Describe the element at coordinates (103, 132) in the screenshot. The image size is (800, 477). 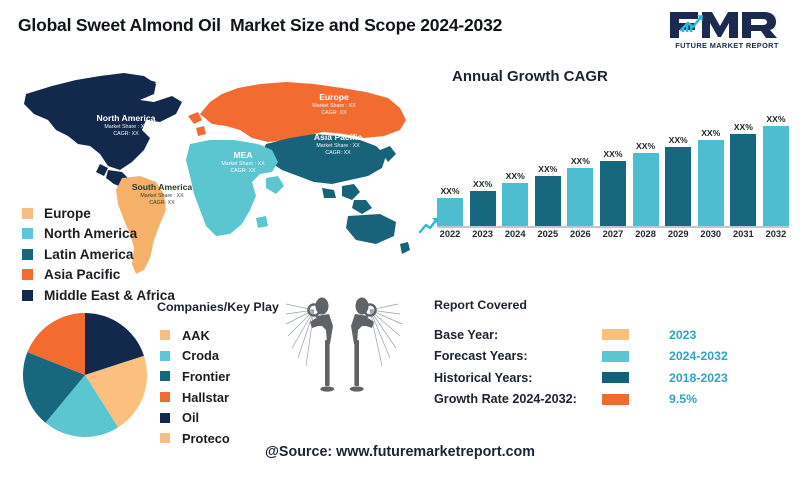
I see `map-region-north-america` at that location.